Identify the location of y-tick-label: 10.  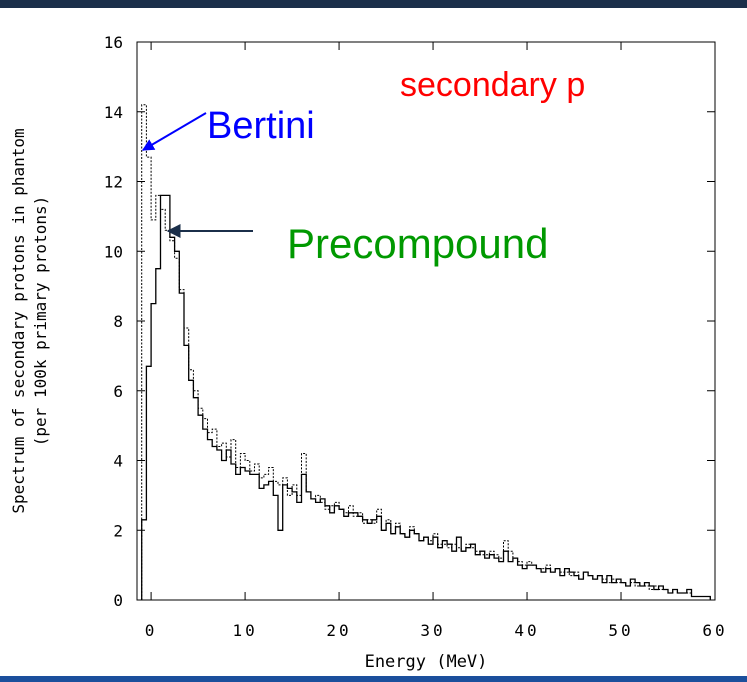
(113, 251).